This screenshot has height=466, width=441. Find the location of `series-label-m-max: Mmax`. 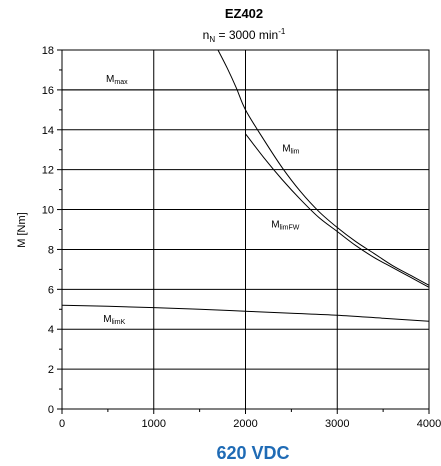

series-label-m-max: Mmax is located at coordinates (117, 80).